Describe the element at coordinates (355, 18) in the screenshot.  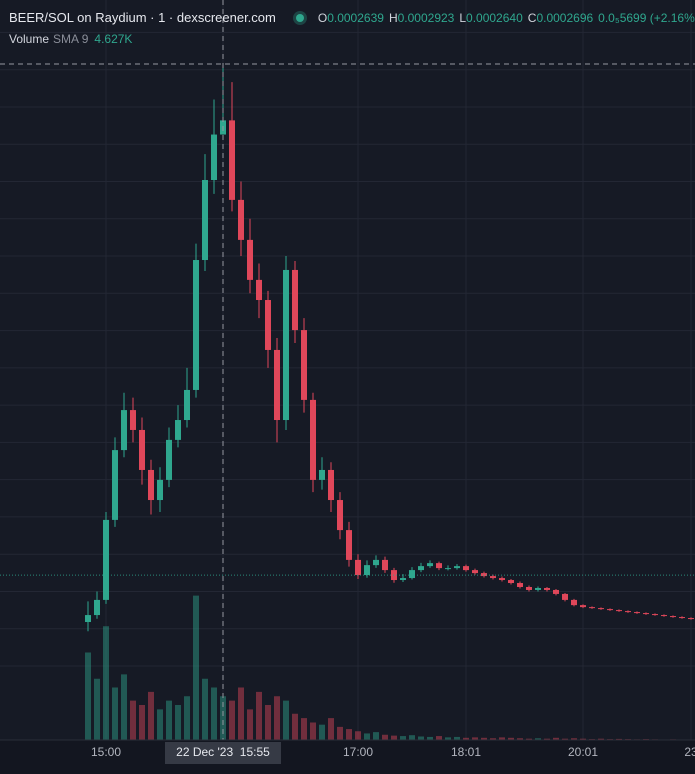
I see `legend-value: 0.0002639` at that location.